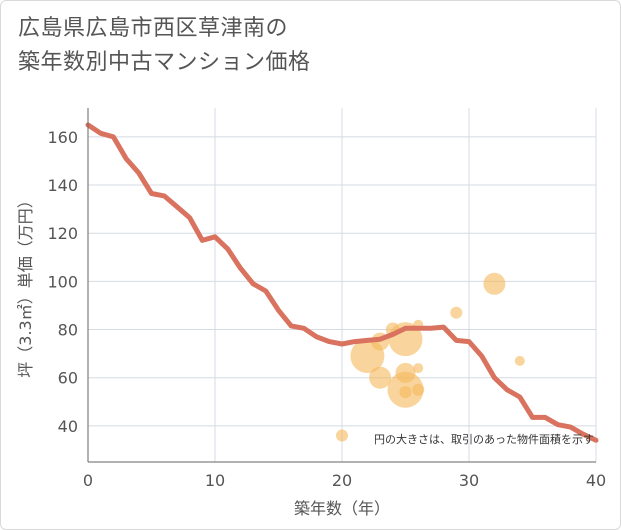  I want to click on y-axis-label: 坪（3.3㎡）単価（万円）, so click(25, 284).